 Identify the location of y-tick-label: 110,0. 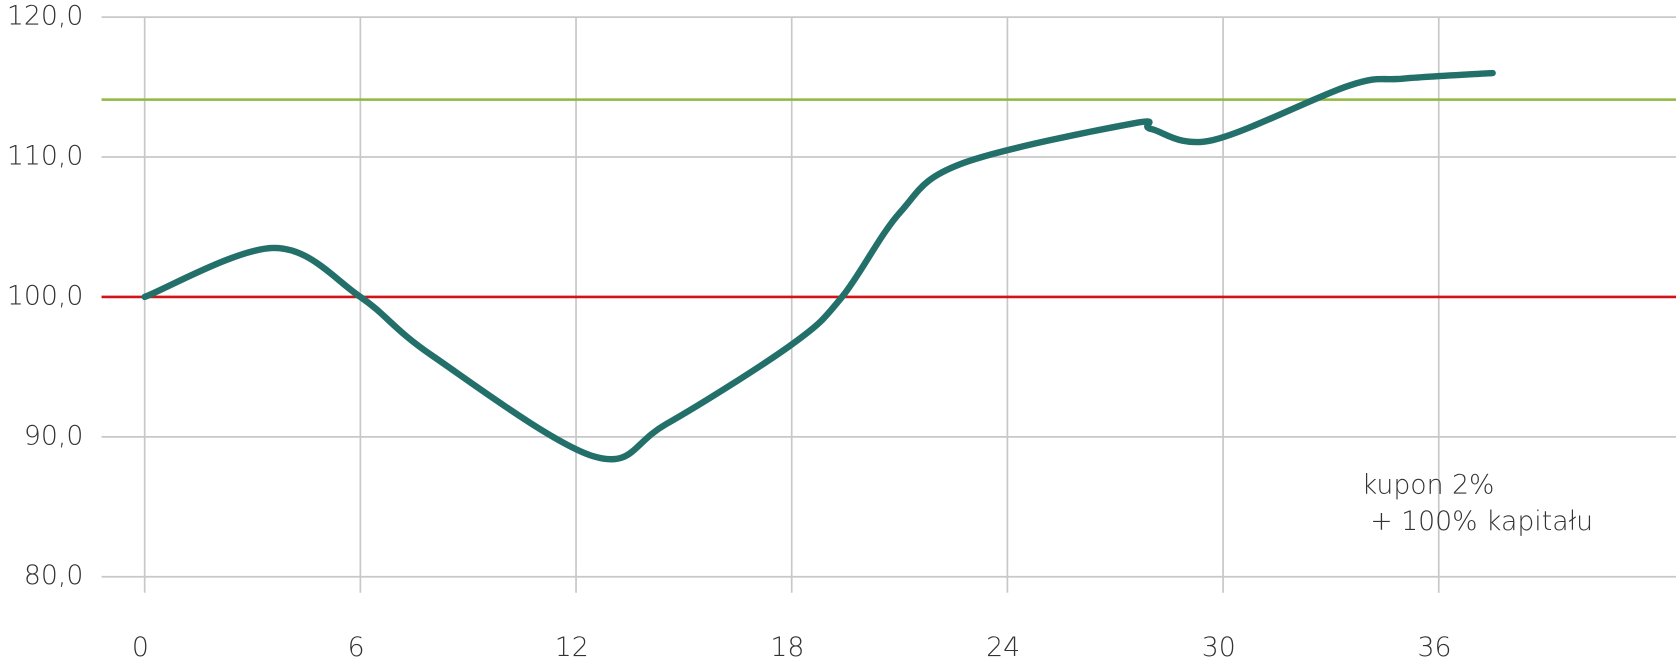
(45, 156).